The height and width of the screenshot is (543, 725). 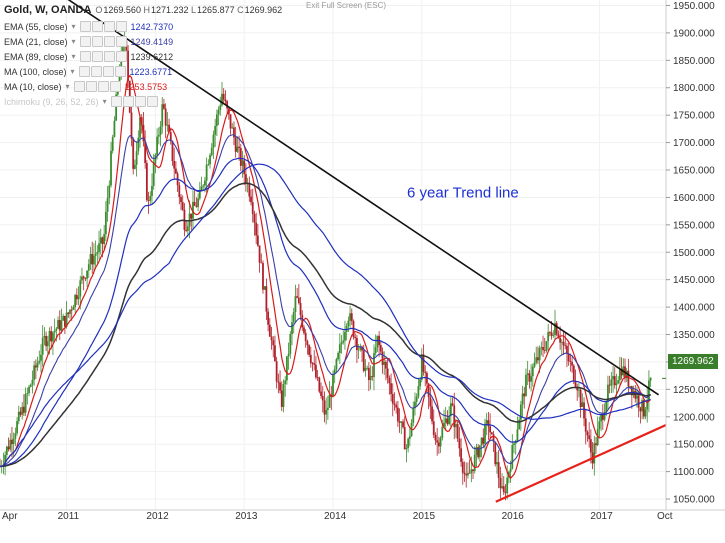 What do you see at coordinates (694, 88) in the screenshot?
I see `y-tick-label: 1800.000` at bounding box center [694, 88].